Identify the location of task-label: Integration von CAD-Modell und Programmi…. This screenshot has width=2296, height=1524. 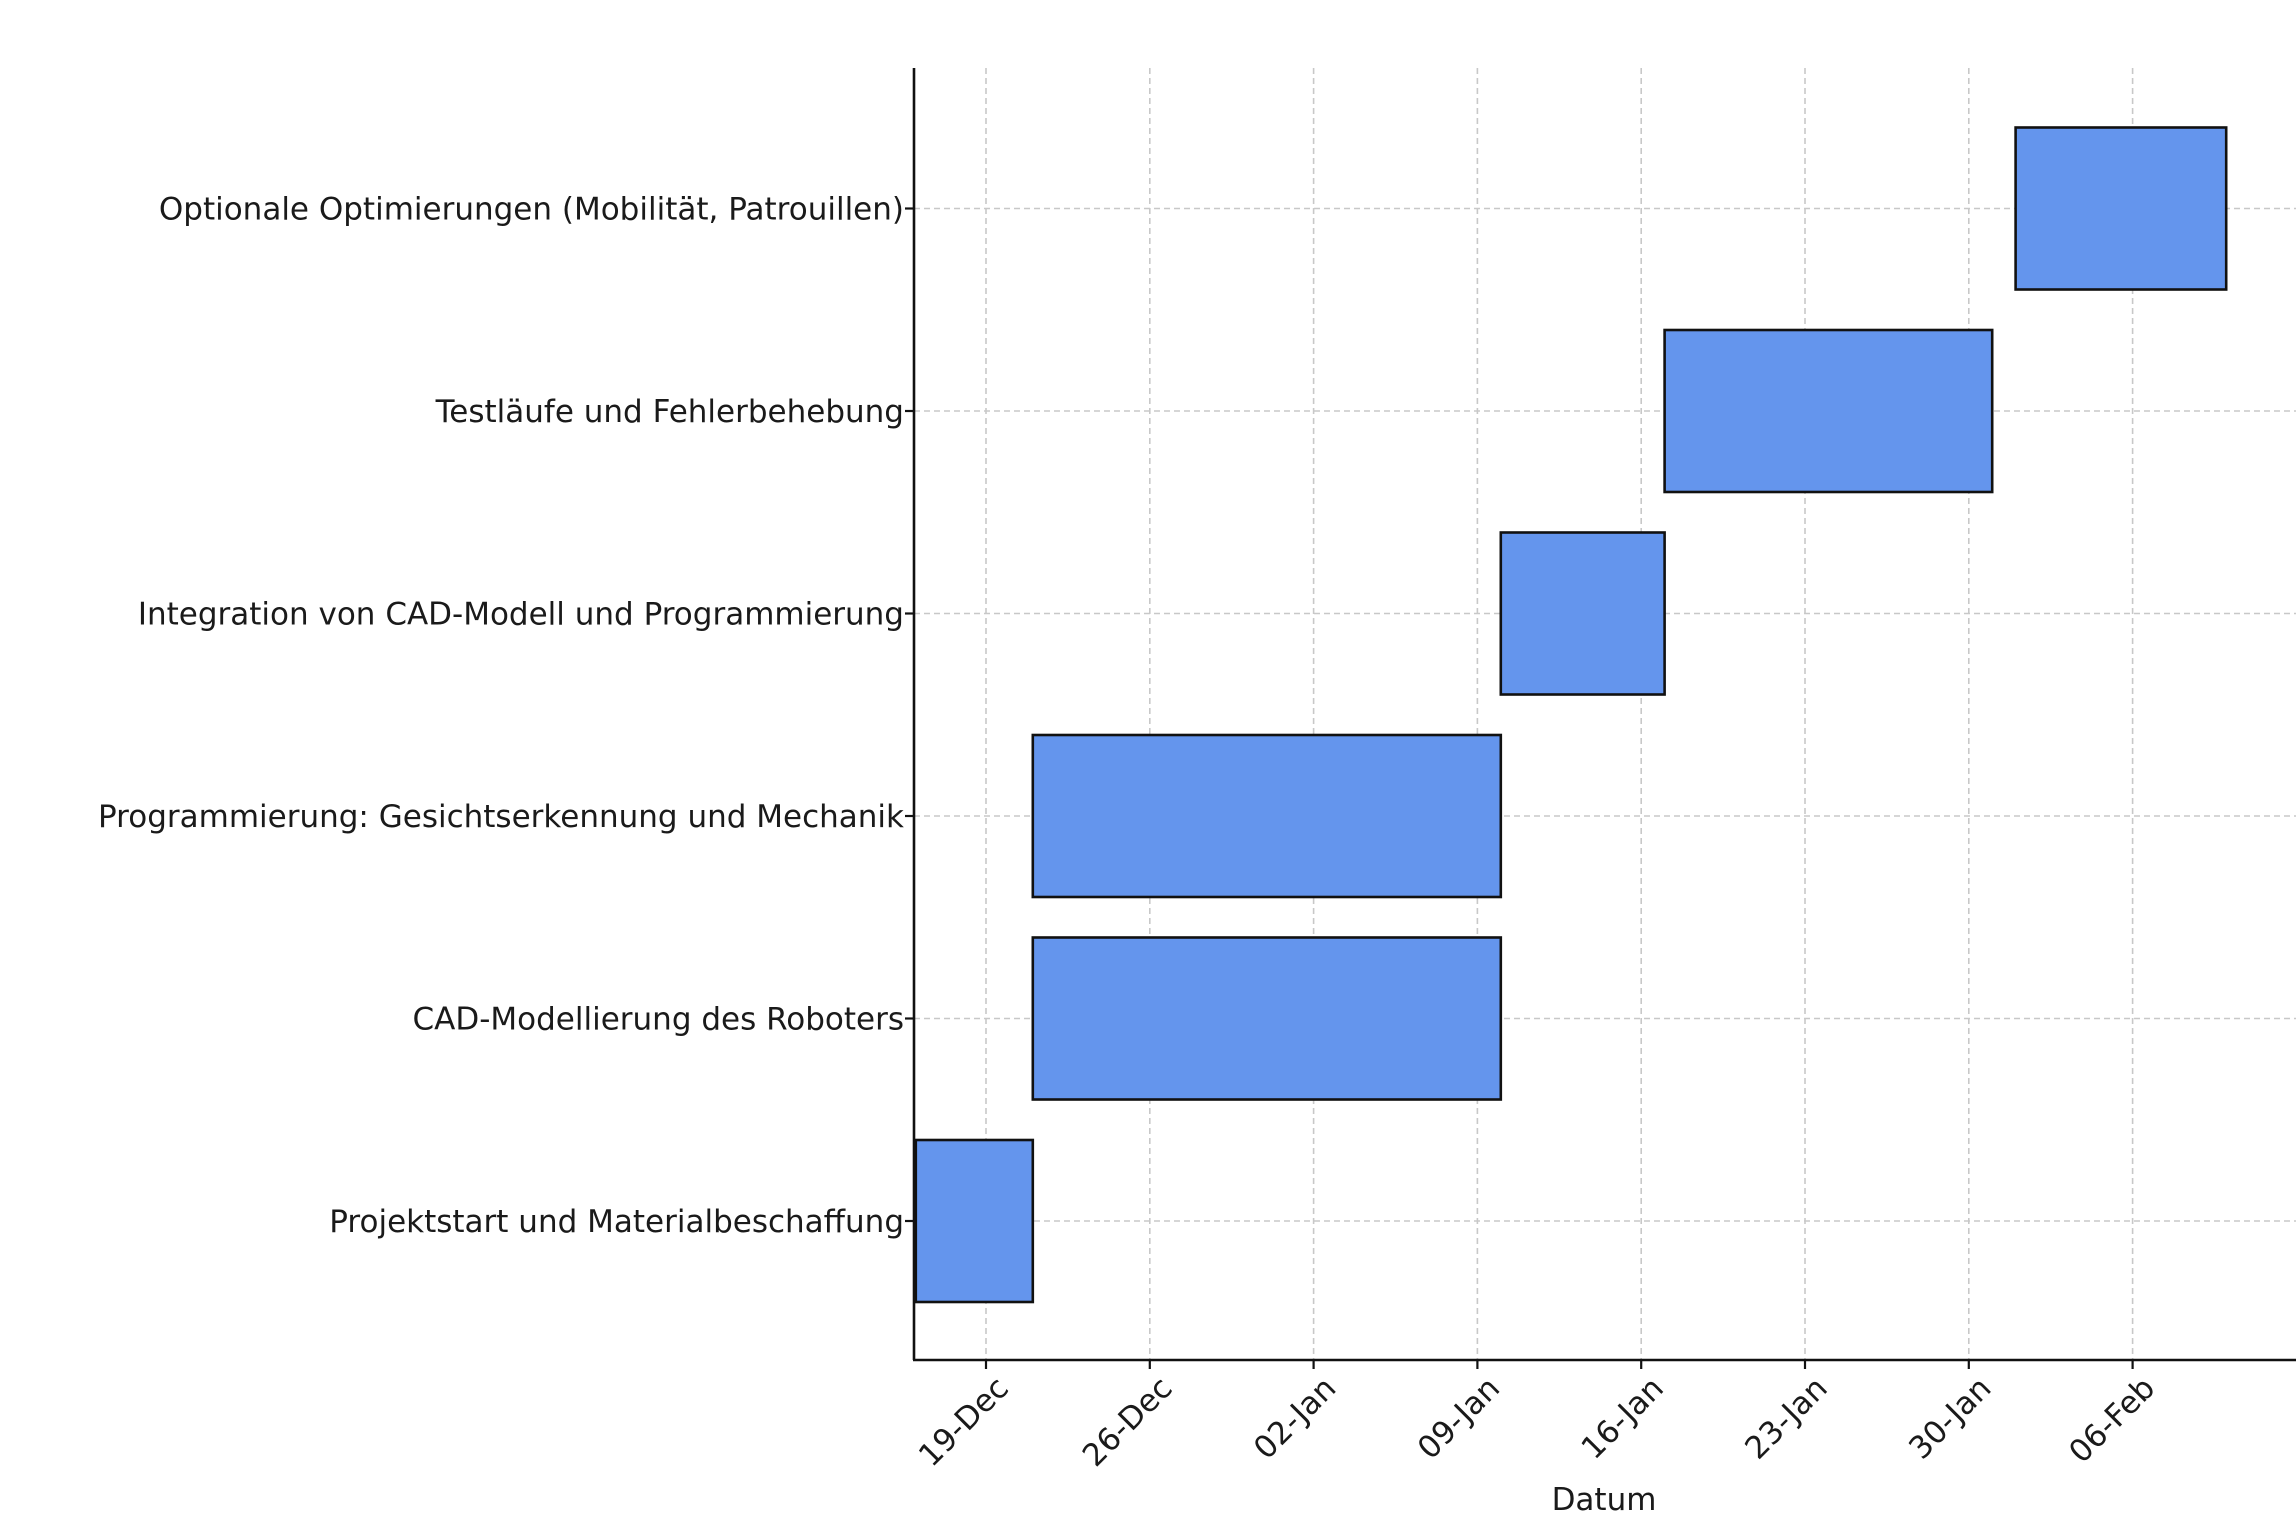
(521, 615).